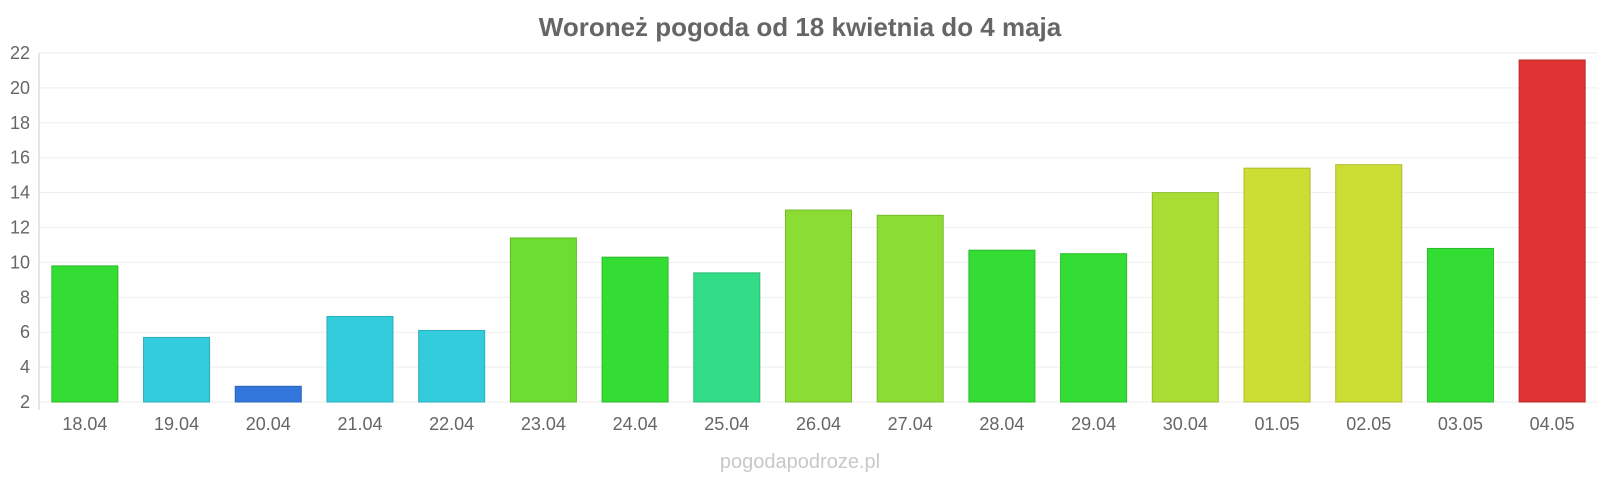  Describe the element at coordinates (20, 53) in the screenshot. I see `y-tick-label: 22` at that location.